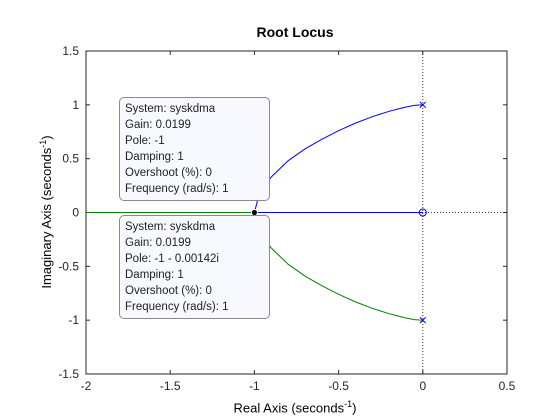 Image resolution: width=560 pixels, height=420 pixels. Describe the element at coordinates (295, 32) in the screenshot. I see `chart-title: Root Locus` at that location.